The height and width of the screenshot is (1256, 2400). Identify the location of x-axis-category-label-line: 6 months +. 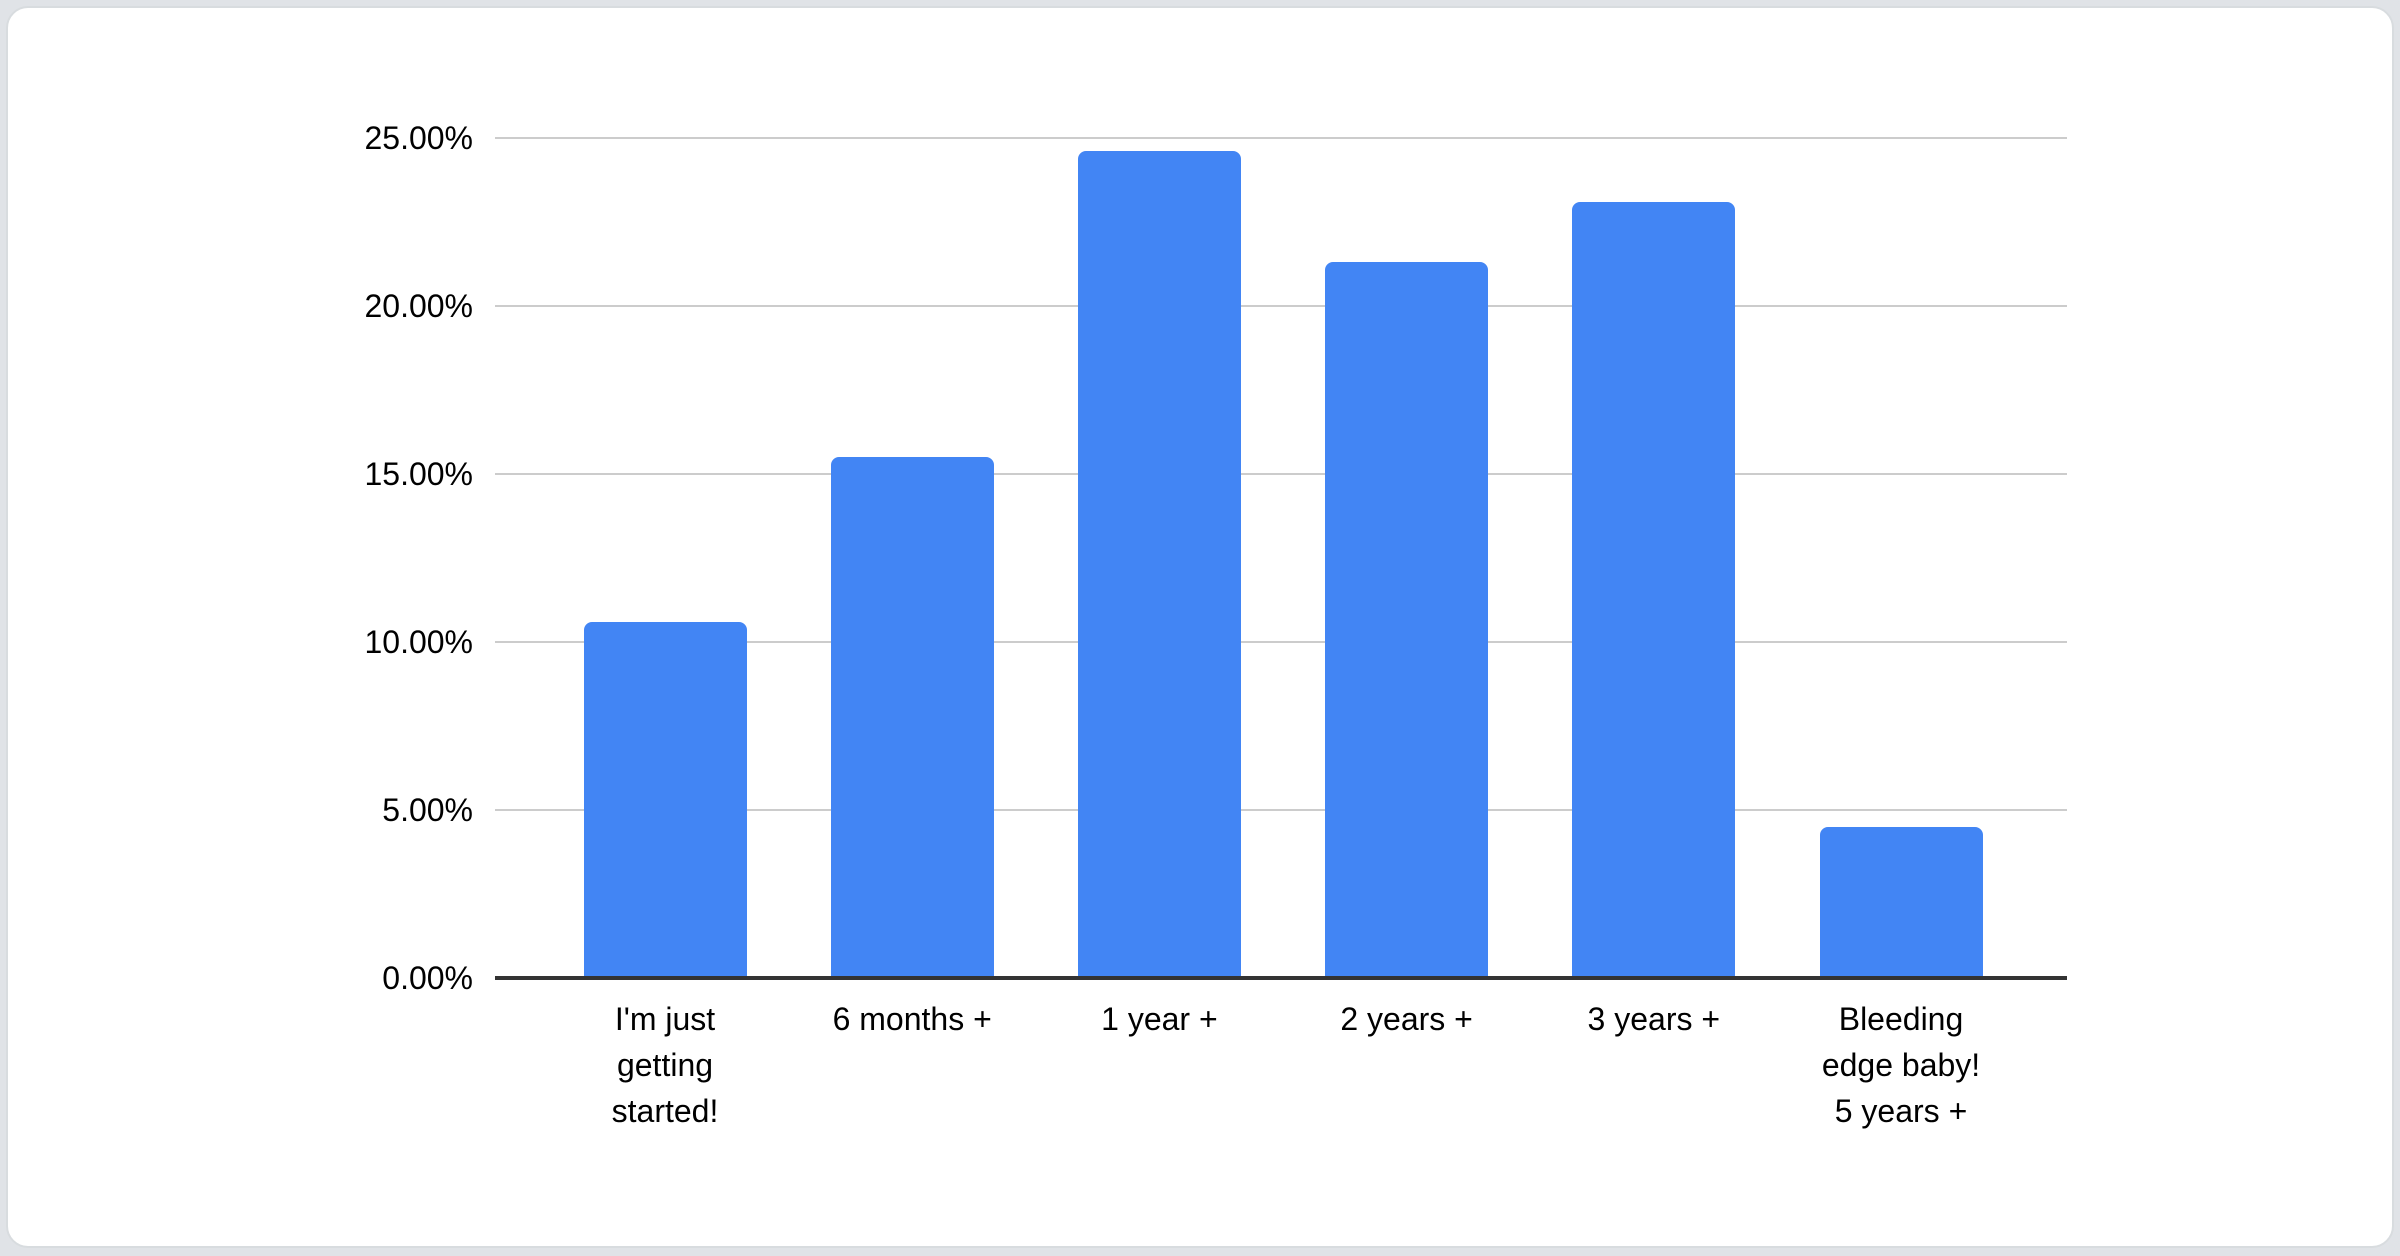
(912, 1019).